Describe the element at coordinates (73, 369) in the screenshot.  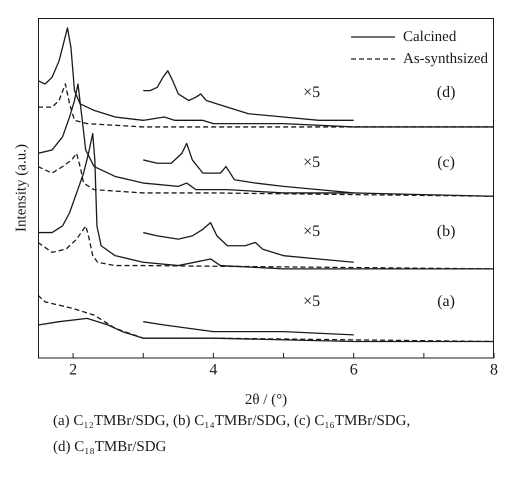
I see `x-tick-label: 2` at that location.